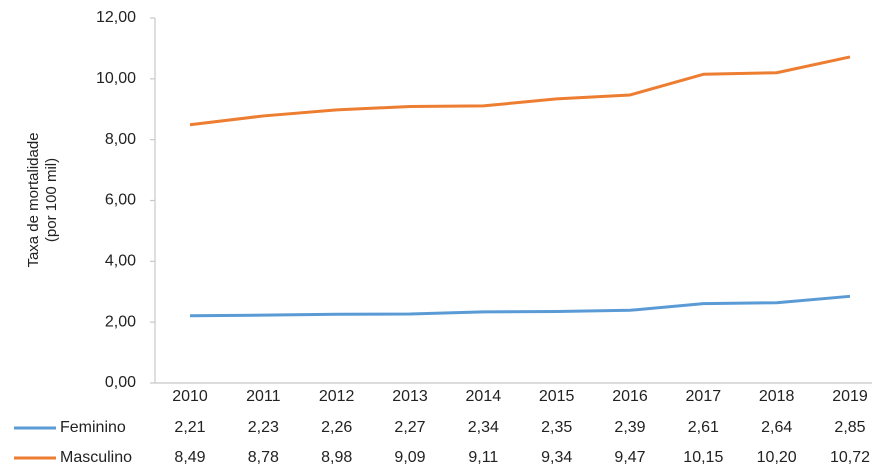 The width and height of the screenshot is (875, 470). What do you see at coordinates (120, 200) in the screenshot?
I see `y-tick-label: 6,00` at bounding box center [120, 200].